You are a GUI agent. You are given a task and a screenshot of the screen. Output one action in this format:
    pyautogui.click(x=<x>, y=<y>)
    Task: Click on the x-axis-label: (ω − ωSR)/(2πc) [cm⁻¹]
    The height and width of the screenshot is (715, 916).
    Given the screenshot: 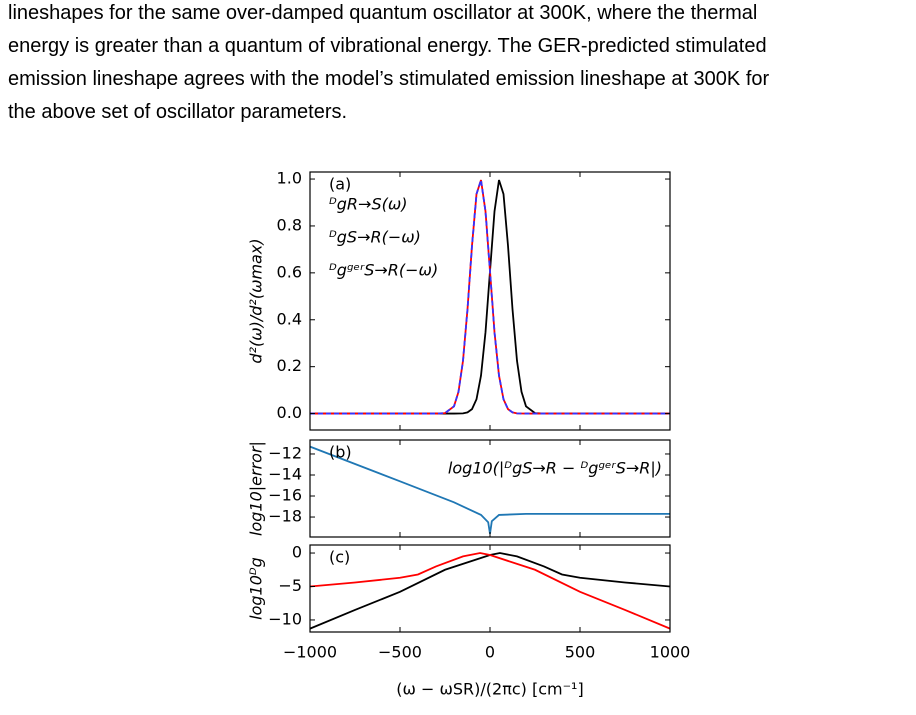 What is the action you would take?
    pyautogui.click(x=489, y=689)
    